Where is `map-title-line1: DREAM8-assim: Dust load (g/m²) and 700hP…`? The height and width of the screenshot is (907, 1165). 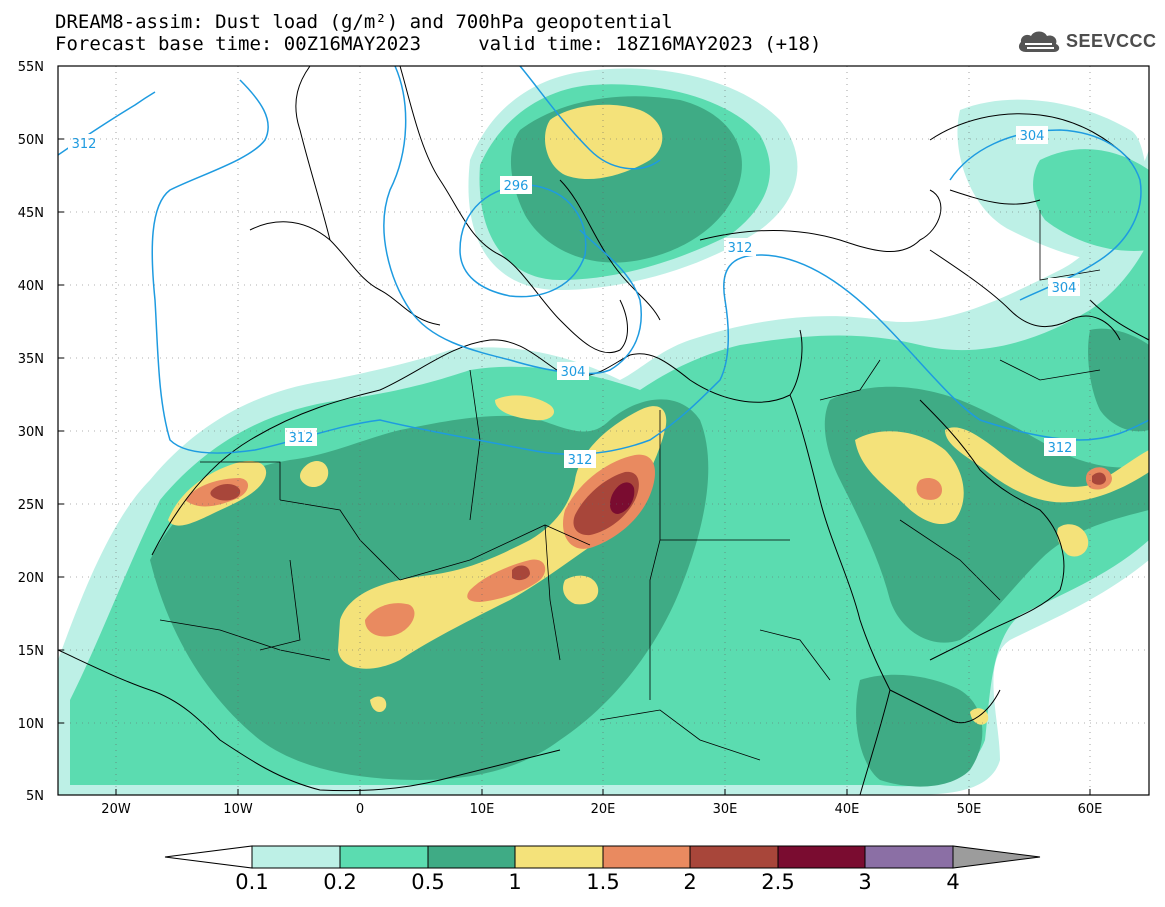 map-title-line1: DREAM8-assim: Dust load (g/m²) and 700hP… is located at coordinates (364, 22).